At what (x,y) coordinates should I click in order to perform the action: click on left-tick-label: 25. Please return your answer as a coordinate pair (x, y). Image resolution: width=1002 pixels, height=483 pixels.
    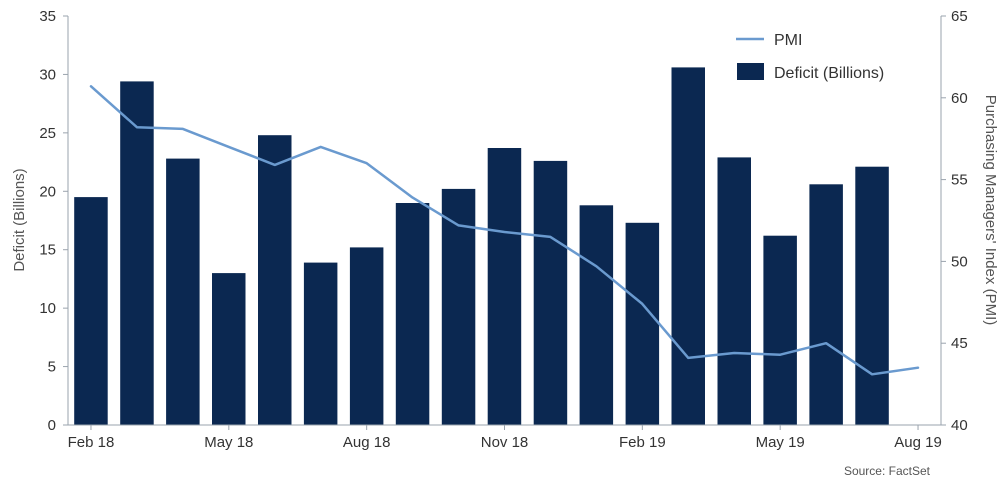
    Looking at the image, I should click on (47, 133).